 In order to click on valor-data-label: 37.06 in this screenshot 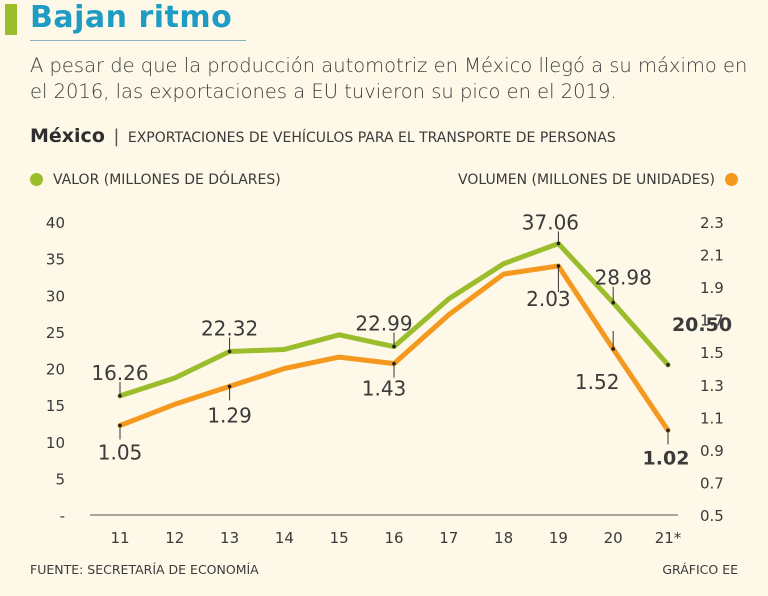, I will do `click(550, 223)`.